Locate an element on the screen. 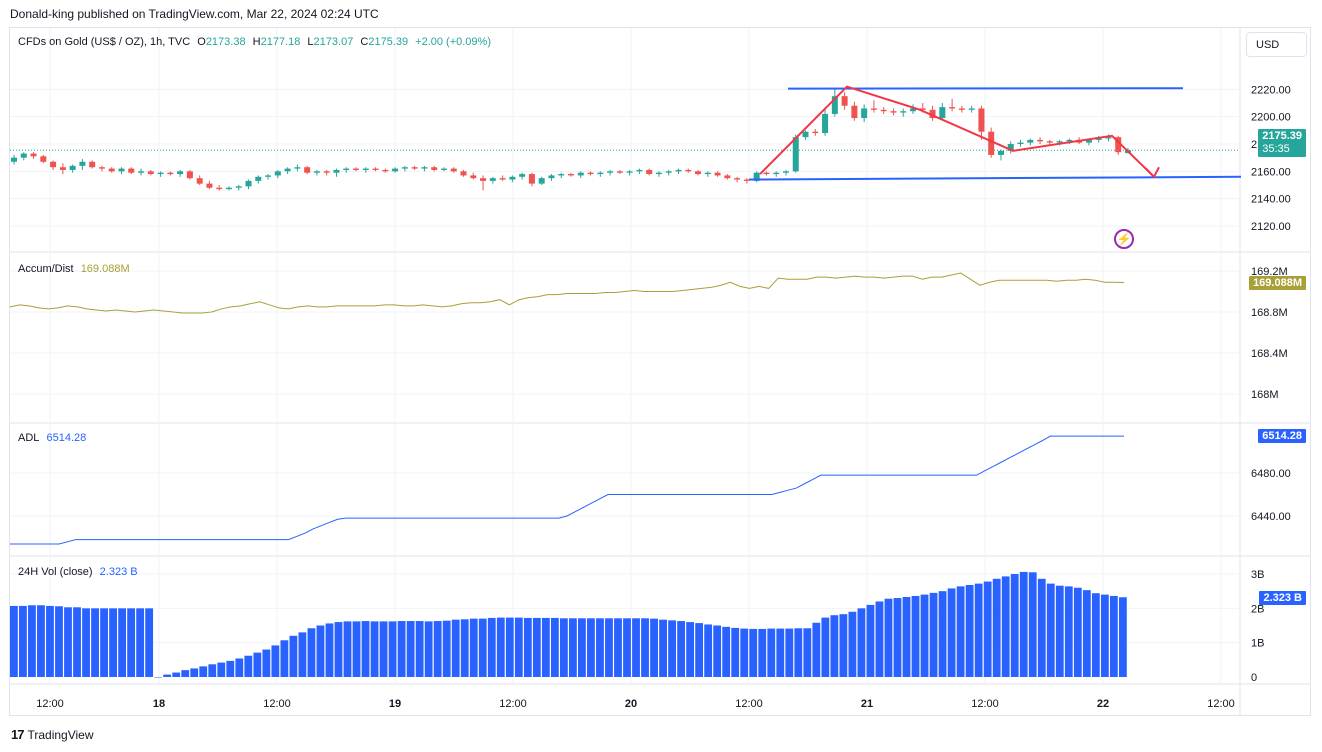 The image size is (1322, 752). price-tick-label: 2120.00 is located at coordinates (1271, 227).